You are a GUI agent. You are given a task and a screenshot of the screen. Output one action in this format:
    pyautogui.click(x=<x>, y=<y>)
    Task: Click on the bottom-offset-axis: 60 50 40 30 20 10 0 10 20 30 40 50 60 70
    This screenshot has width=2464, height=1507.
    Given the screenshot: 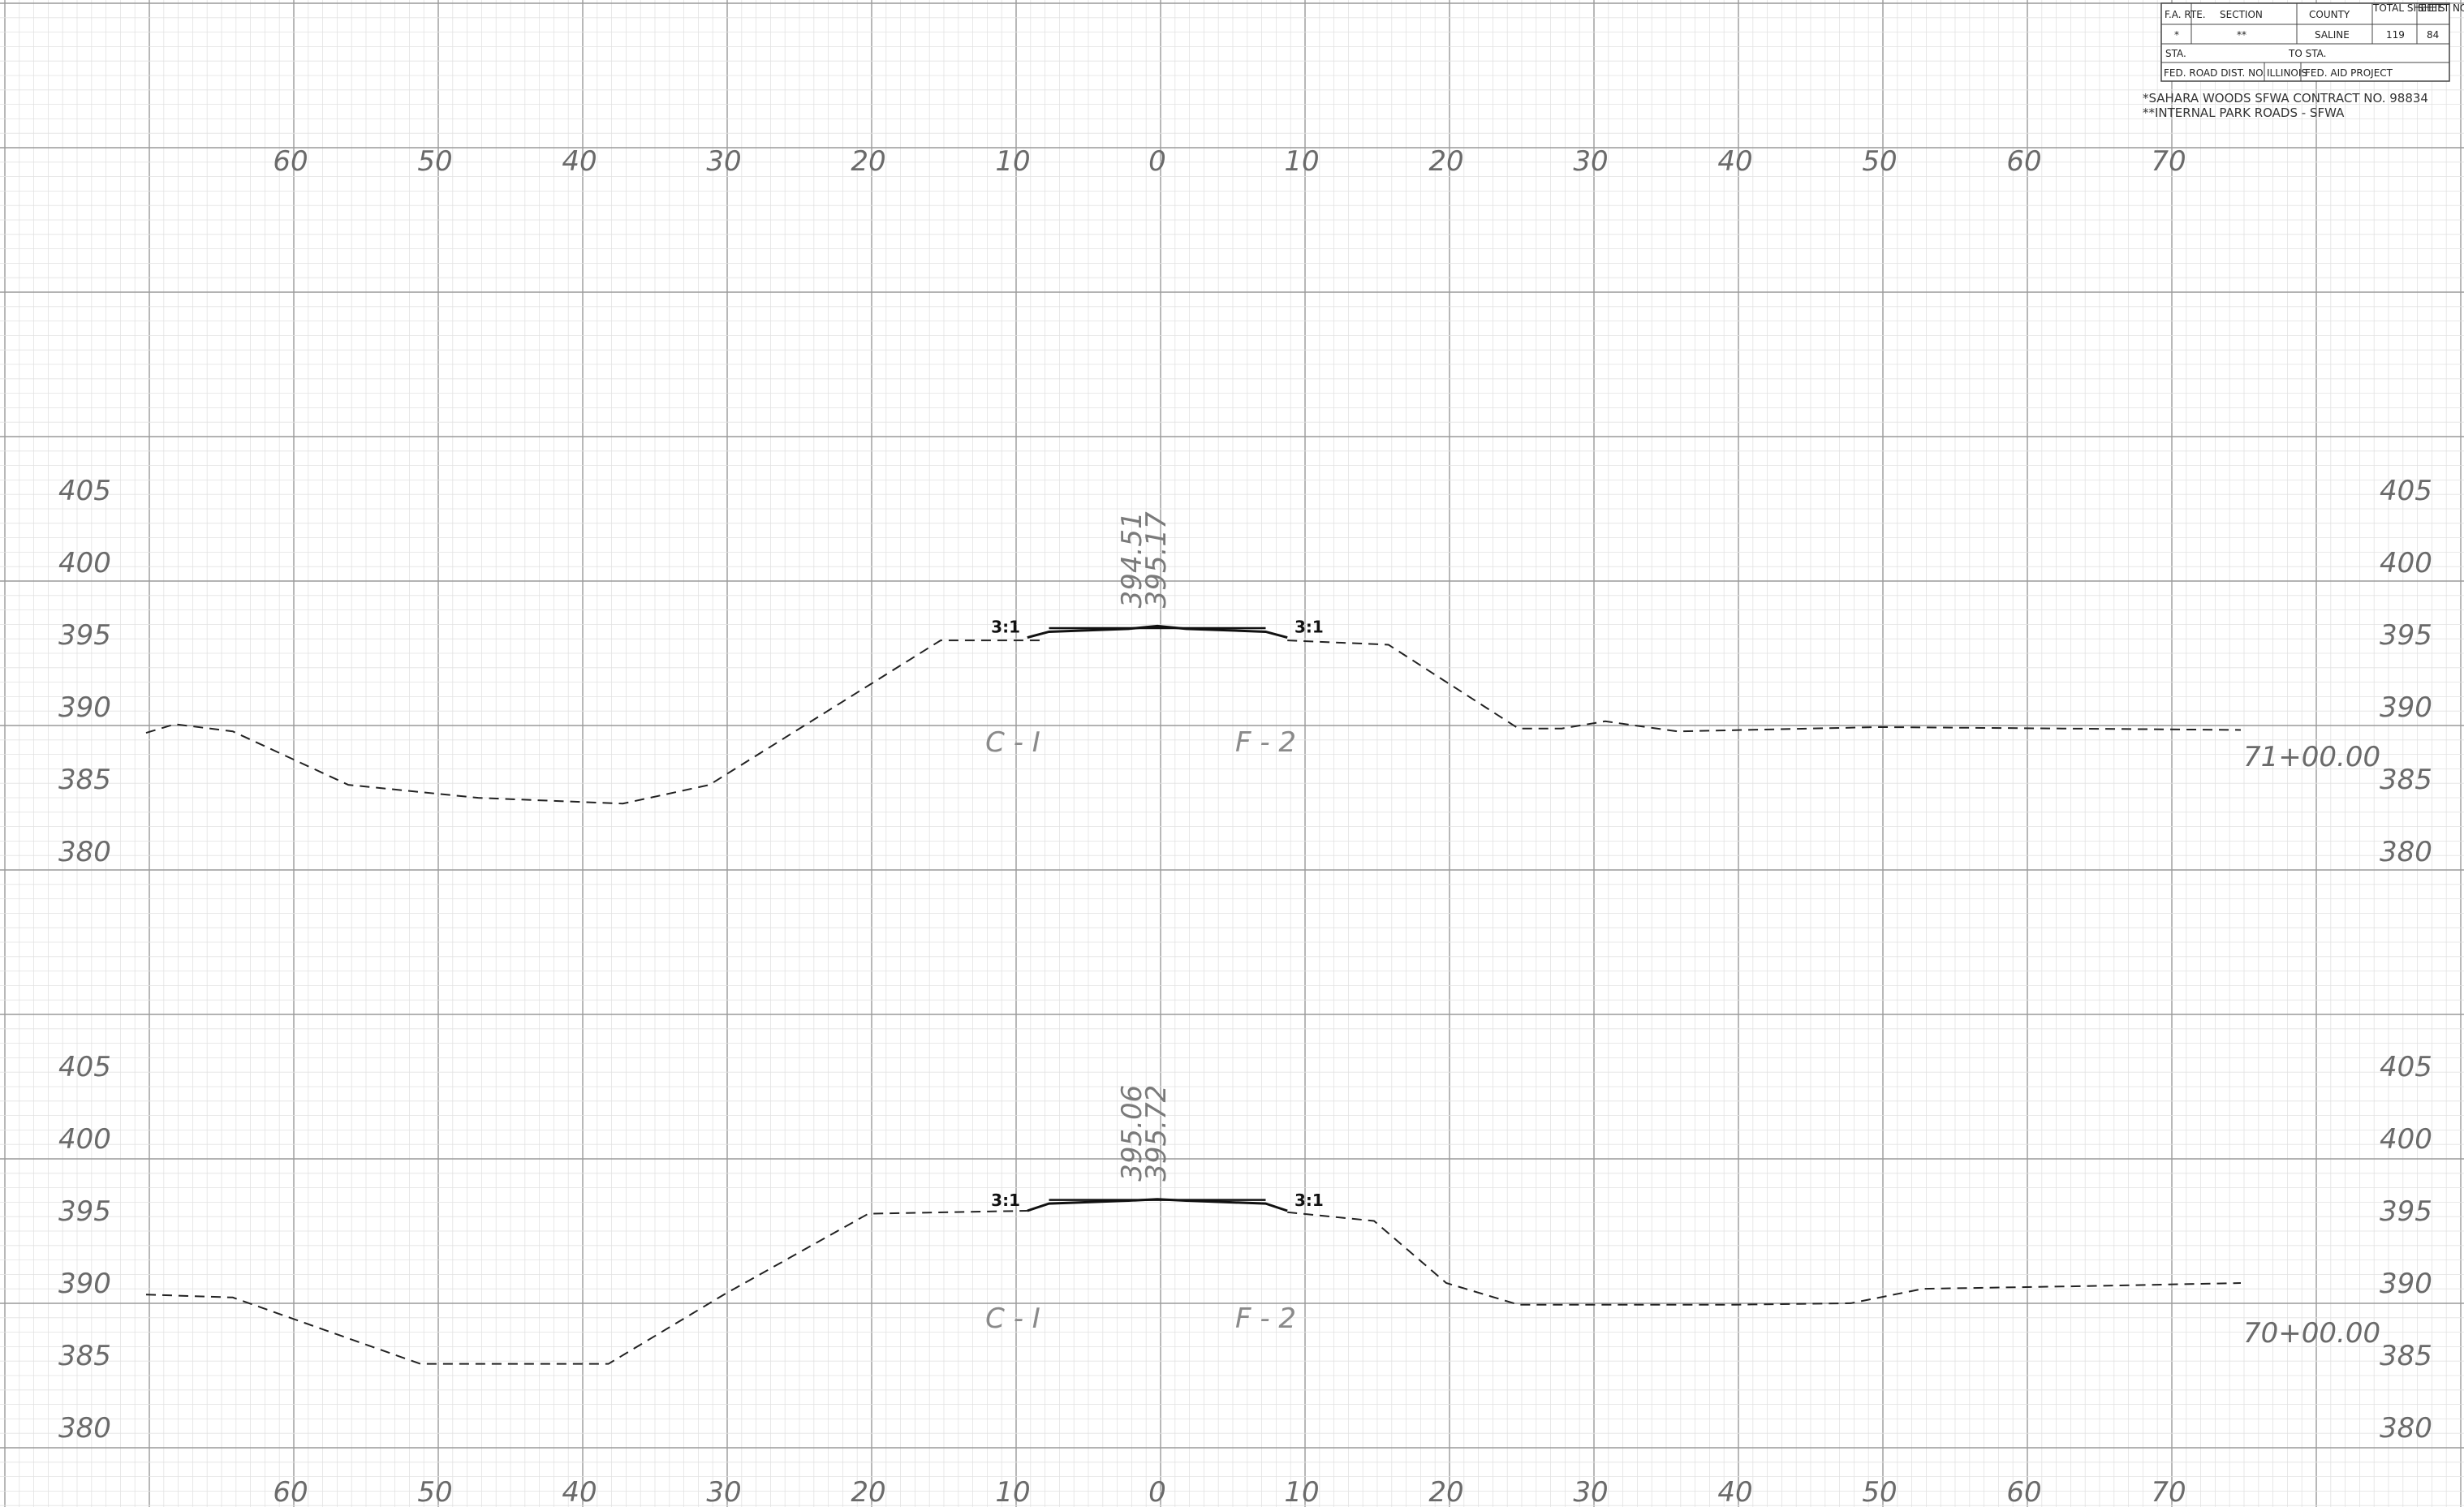 What is the action you would take?
    pyautogui.click(x=1229, y=1491)
    